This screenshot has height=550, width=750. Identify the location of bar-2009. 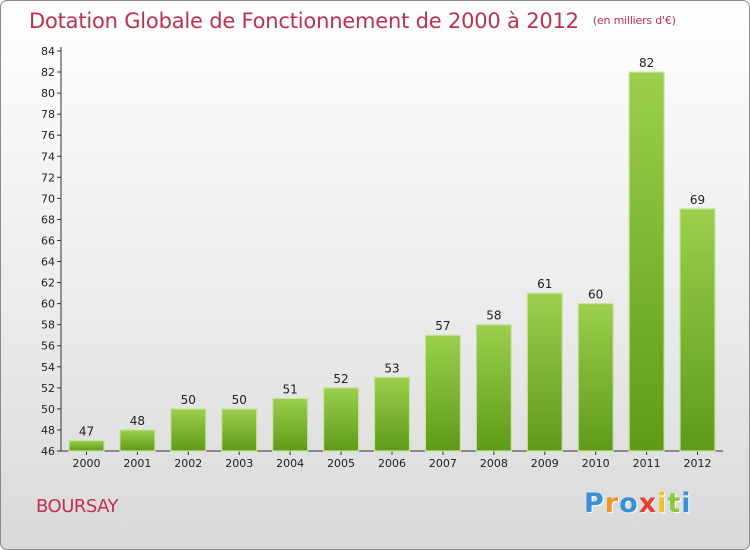
(544, 372).